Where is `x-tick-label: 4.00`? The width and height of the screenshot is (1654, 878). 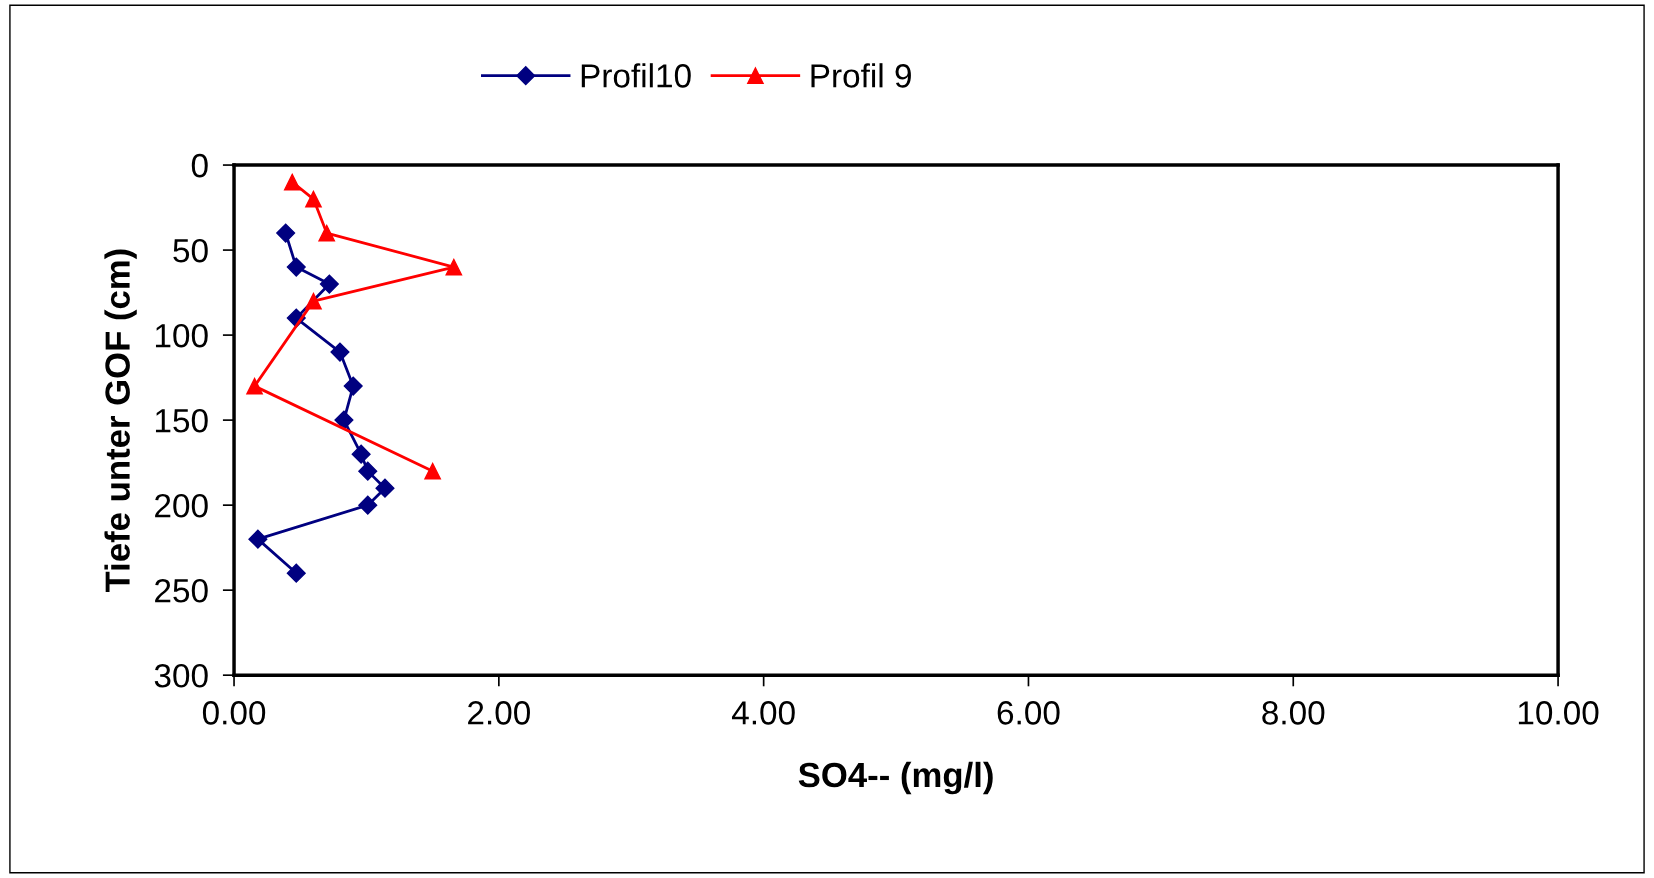 x-tick-label: 4.00 is located at coordinates (763, 713).